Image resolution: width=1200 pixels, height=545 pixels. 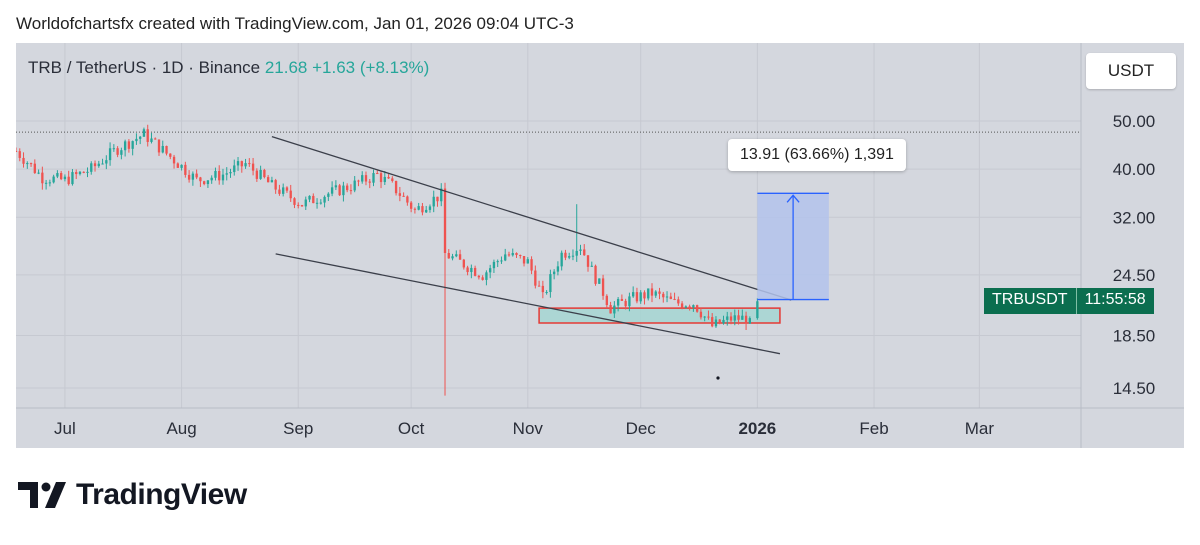 I want to click on tradingview-logo: TradingView, so click(x=132, y=495).